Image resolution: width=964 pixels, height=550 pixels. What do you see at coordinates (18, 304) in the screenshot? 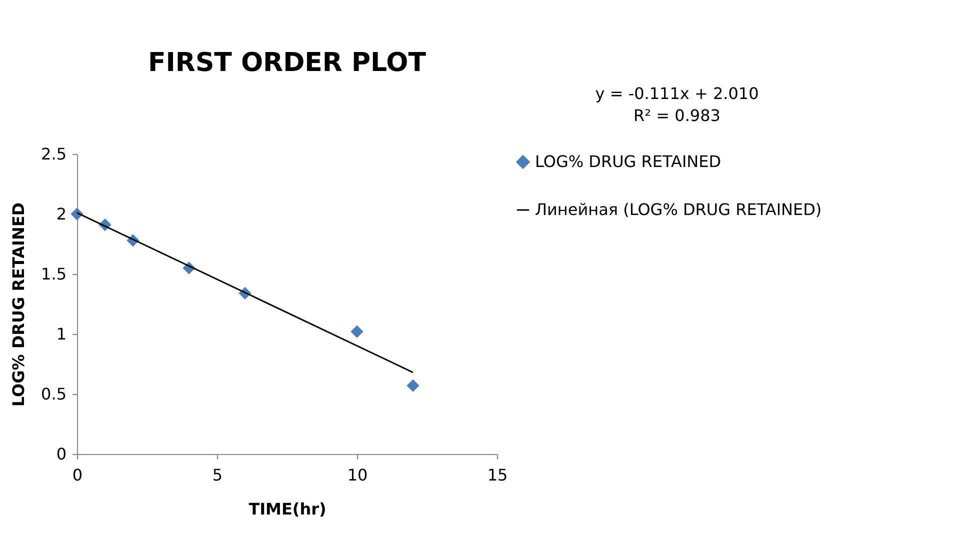
I see `y-axis-title: LOG% DRUG RETAINED` at bounding box center [18, 304].